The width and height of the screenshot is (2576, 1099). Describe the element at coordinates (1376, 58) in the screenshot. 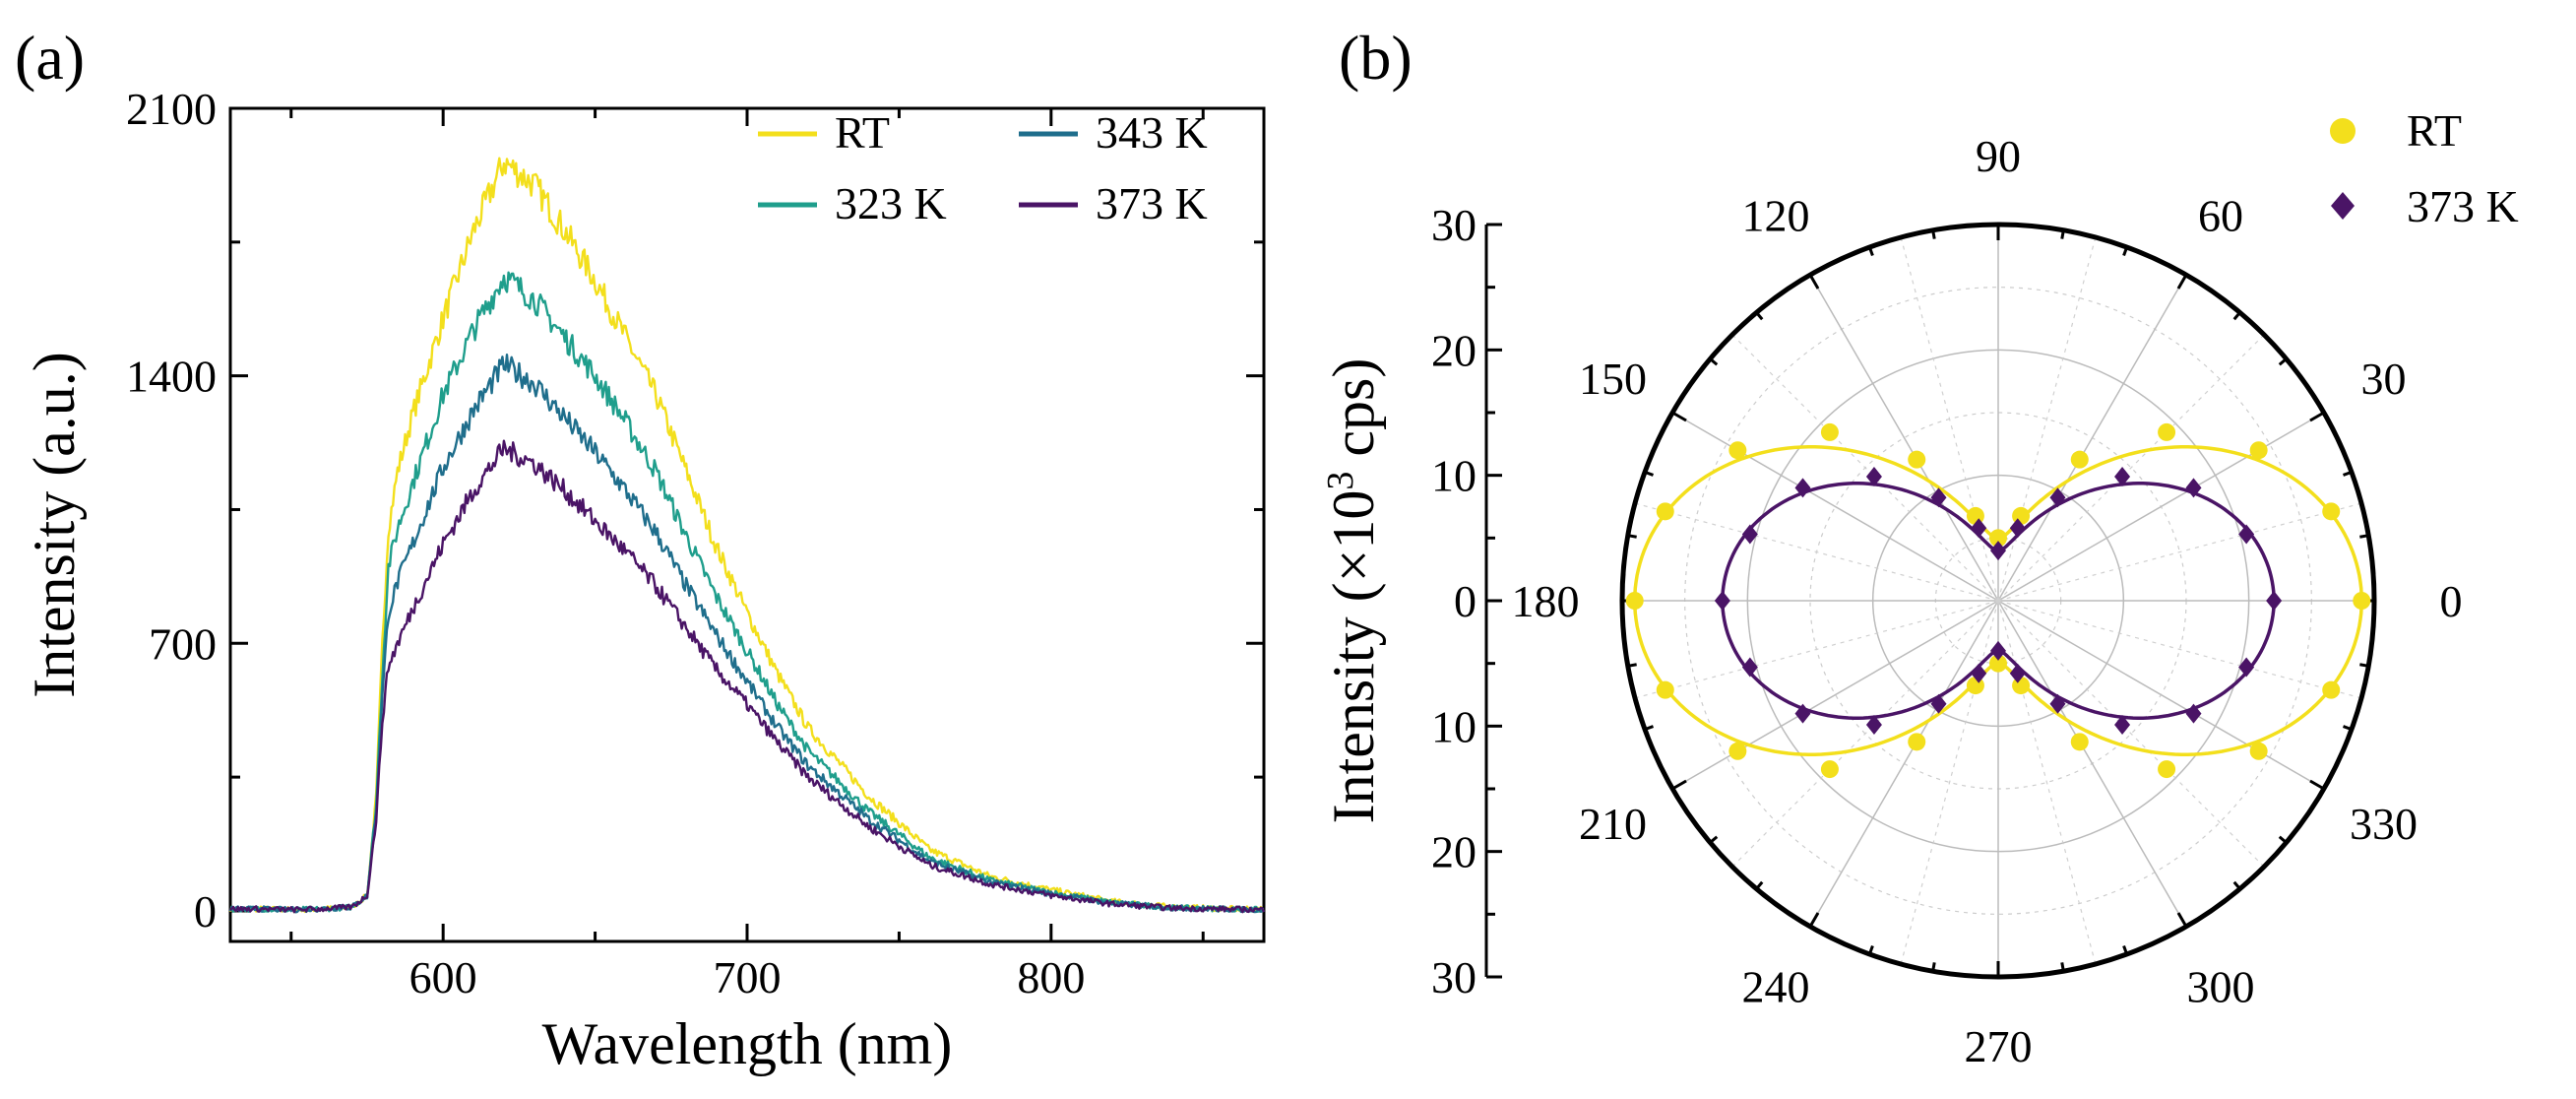

I see `panel-label-b: (b)` at that location.